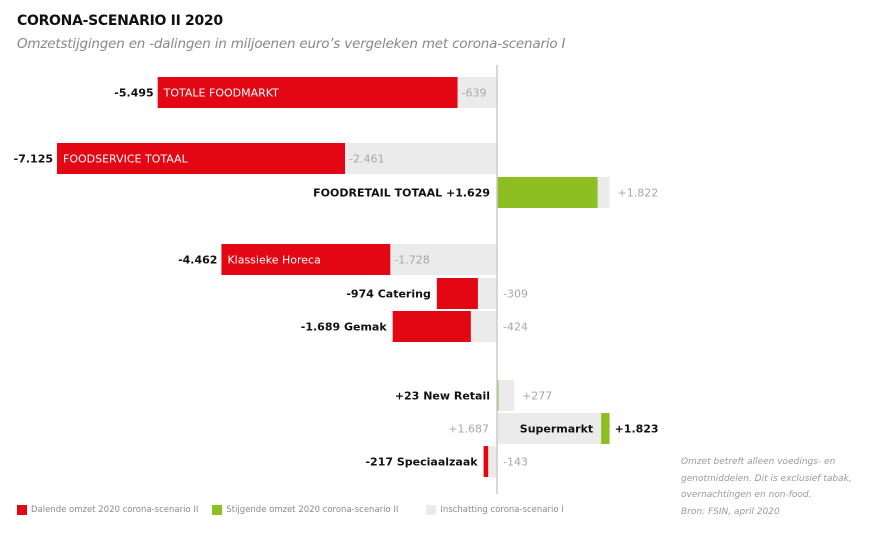 Image resolution: width=869 pixels, height=548 pixels. What do you see at coordinates (556, 429) in the screenshot?
I see `category-label: Supermarkt` at bounding box center [556, 429].